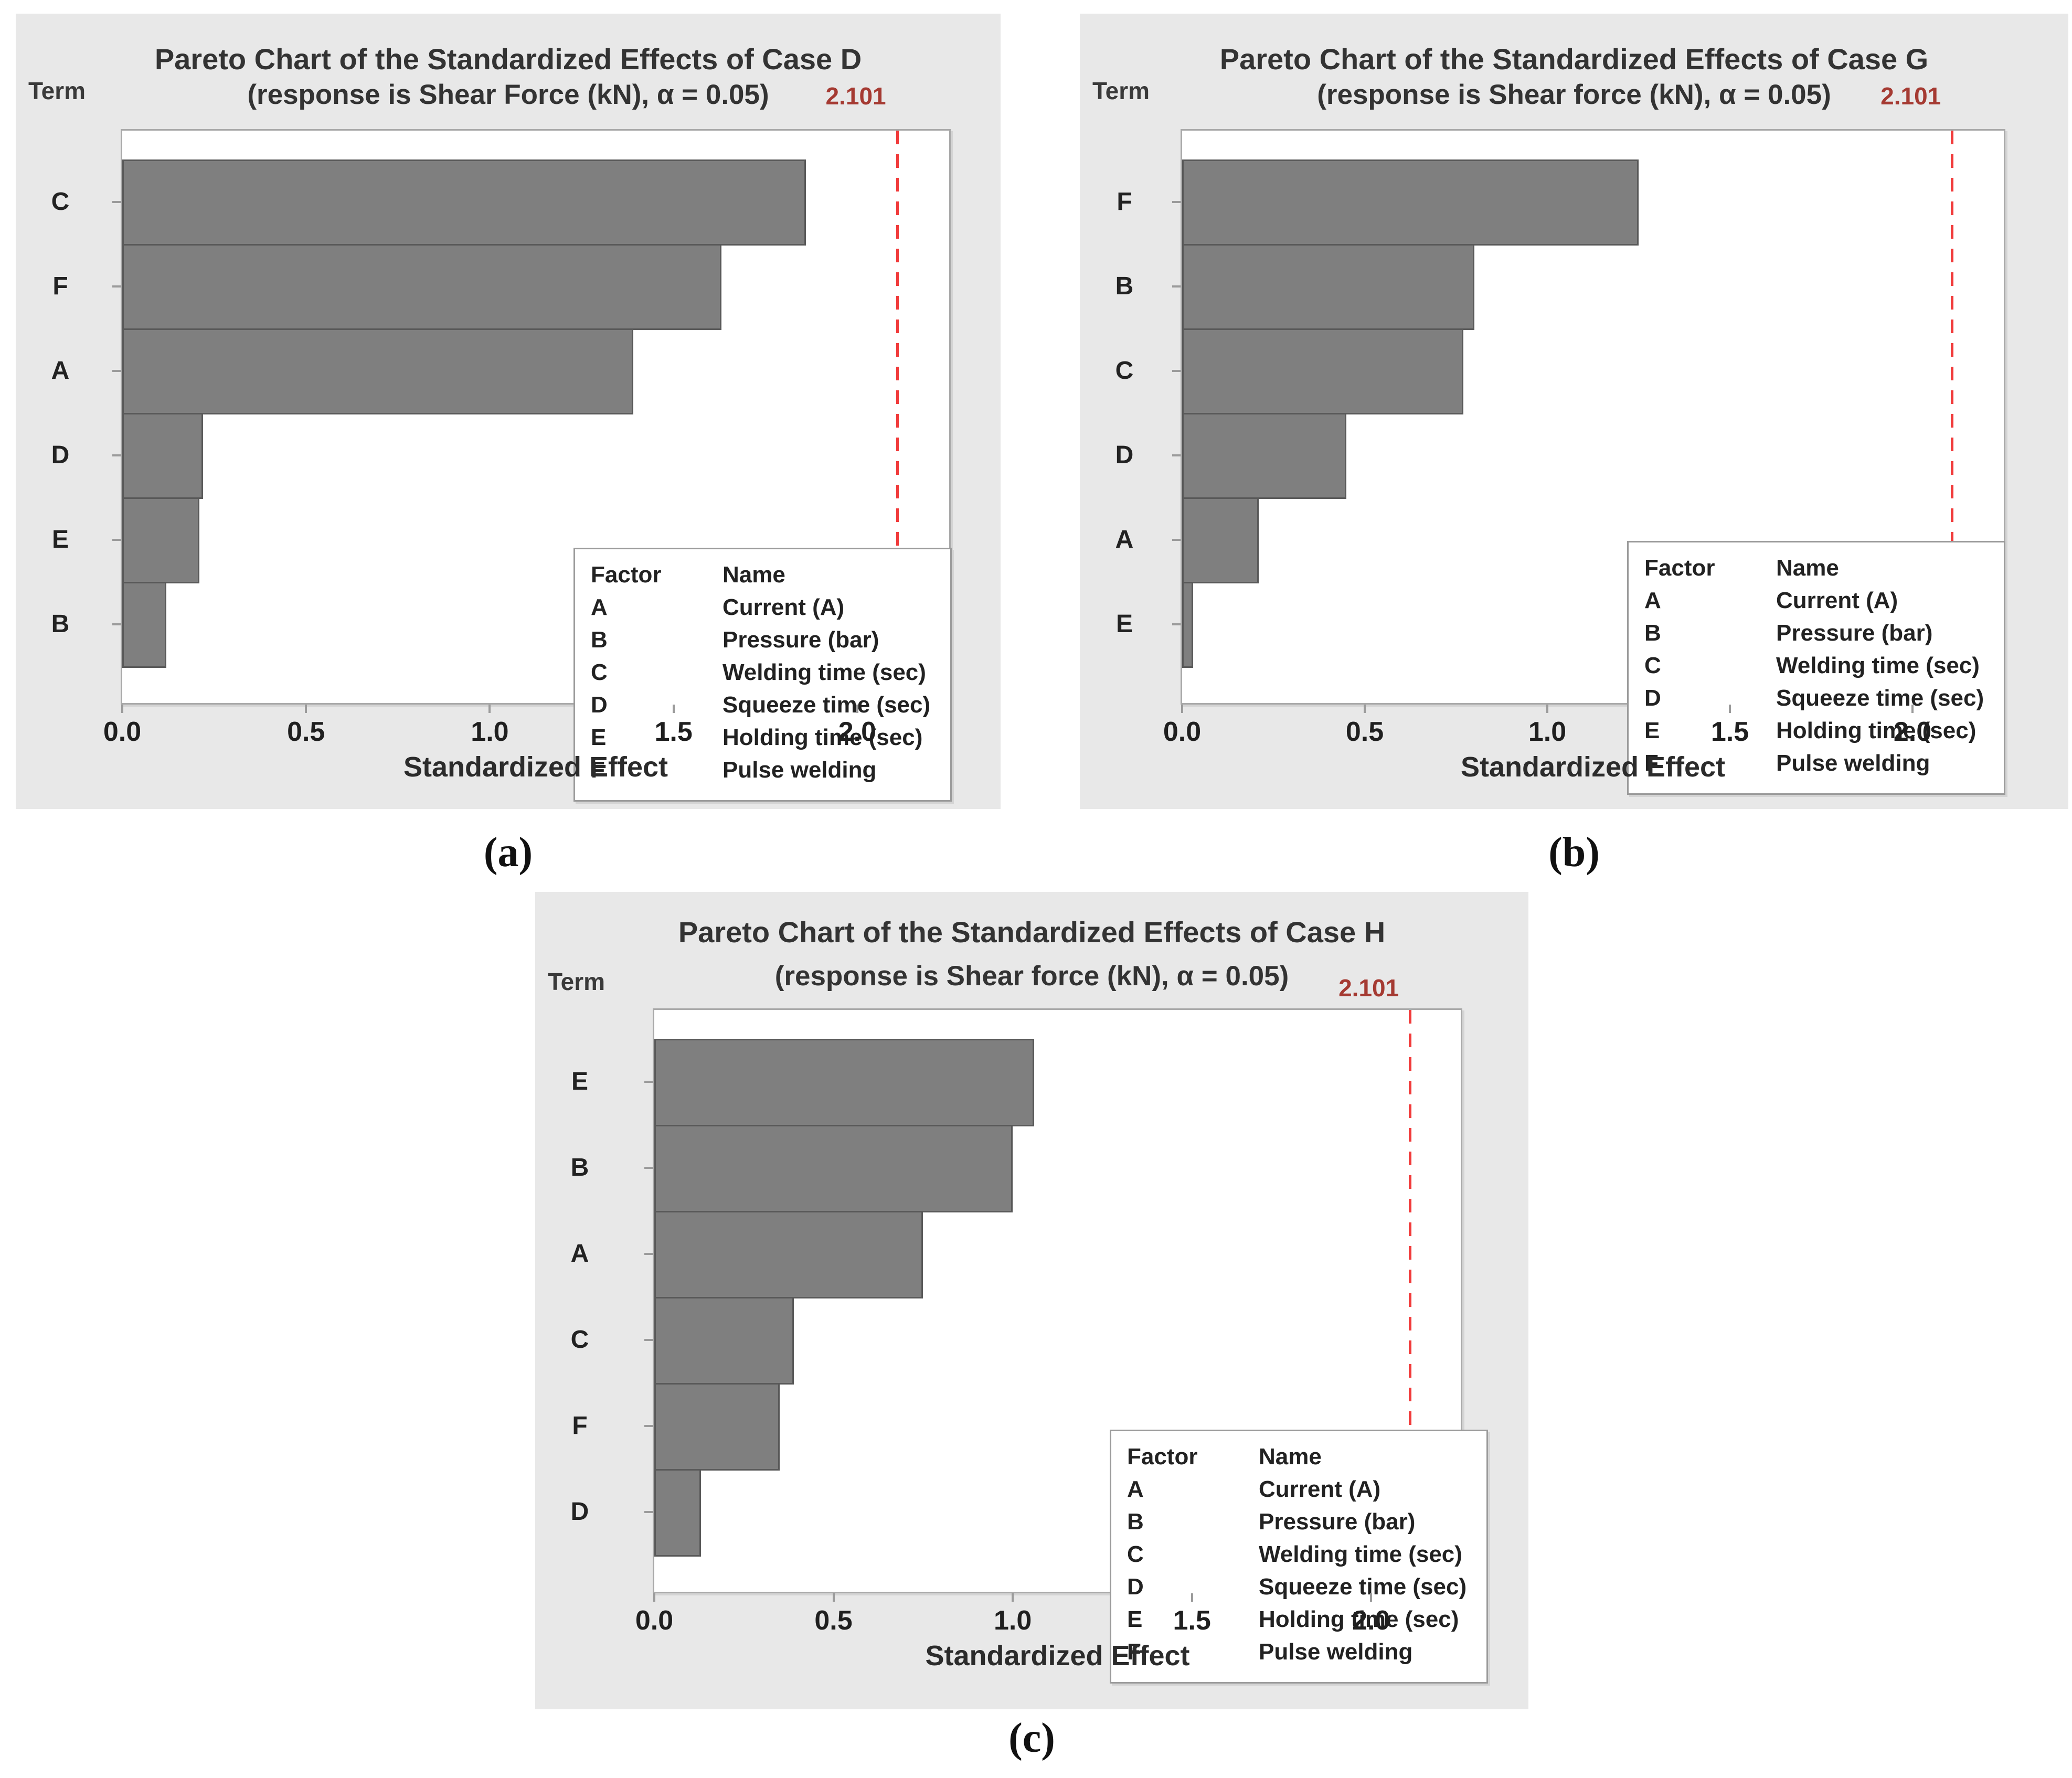 This screenshot has height=1778, width=2072. What do you see at coordinates (626, 575) in the screenshot?
I see `legend-header-factor: Factor` at bounding box center [626, 575].